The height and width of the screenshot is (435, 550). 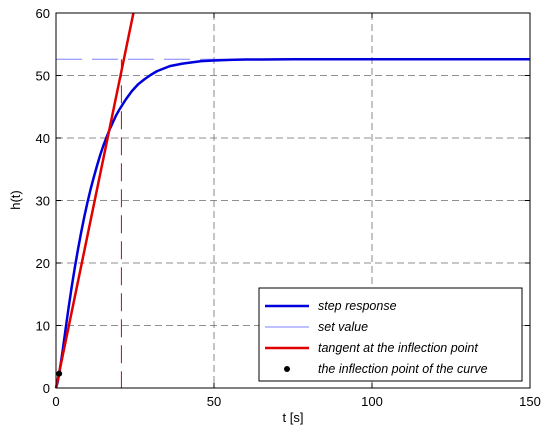 I want to click on y-tick-label: 60, so click(x=43, y=13).